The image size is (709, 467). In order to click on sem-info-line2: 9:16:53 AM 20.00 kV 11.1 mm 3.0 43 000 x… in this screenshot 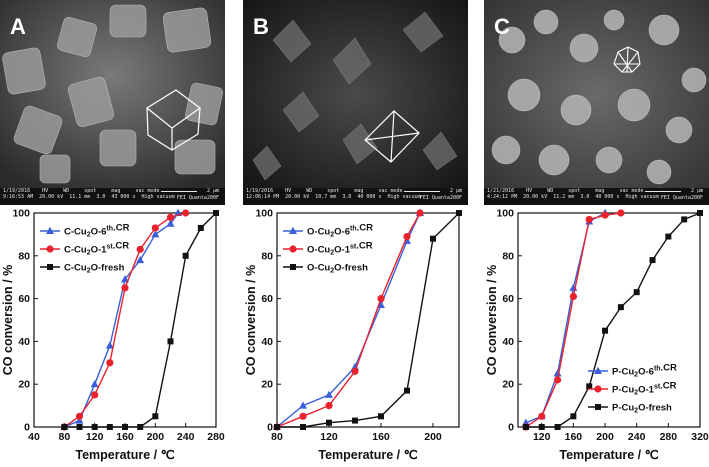, I will do `click(89, 197)`.